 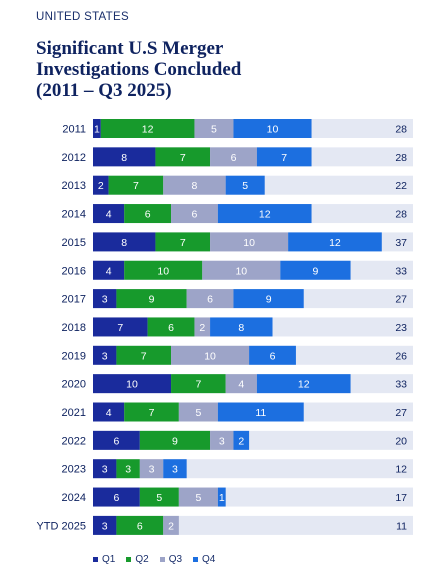 What do you see at coordinates (401, 526) in the screenshot?
I see `total-label: 11` at bounding box center [401, 526].